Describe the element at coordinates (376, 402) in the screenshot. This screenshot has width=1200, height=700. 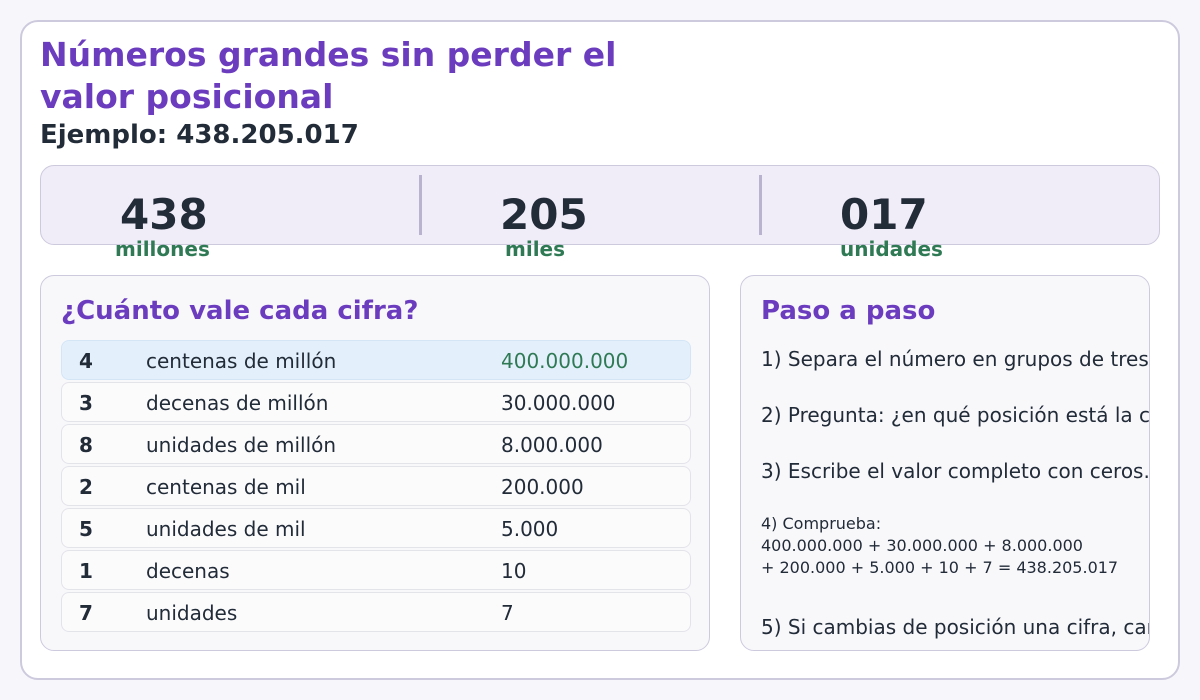
I see `table-row: 3 decenas de millón 30.000.000` at that location.